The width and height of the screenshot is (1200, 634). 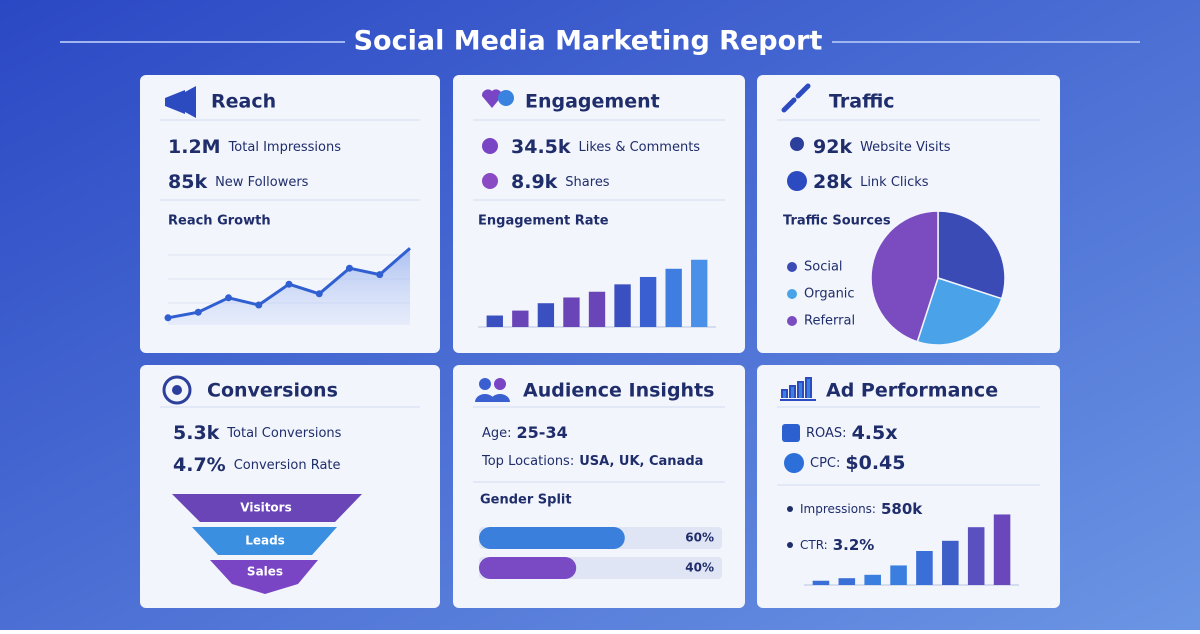 What do you see at coordinates (219, 221) in the screenshot?
I see `chart-title: Reach Growth` at bounding box center [219, 221].